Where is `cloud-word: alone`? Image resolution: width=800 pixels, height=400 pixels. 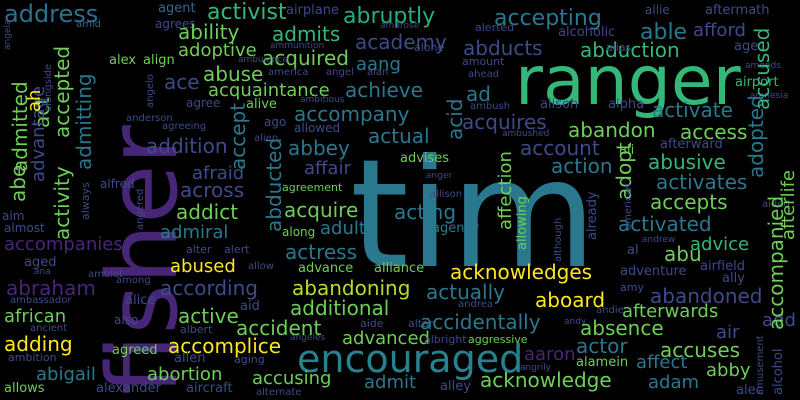
cloud-word: alone is located at coordinates (429, 47).